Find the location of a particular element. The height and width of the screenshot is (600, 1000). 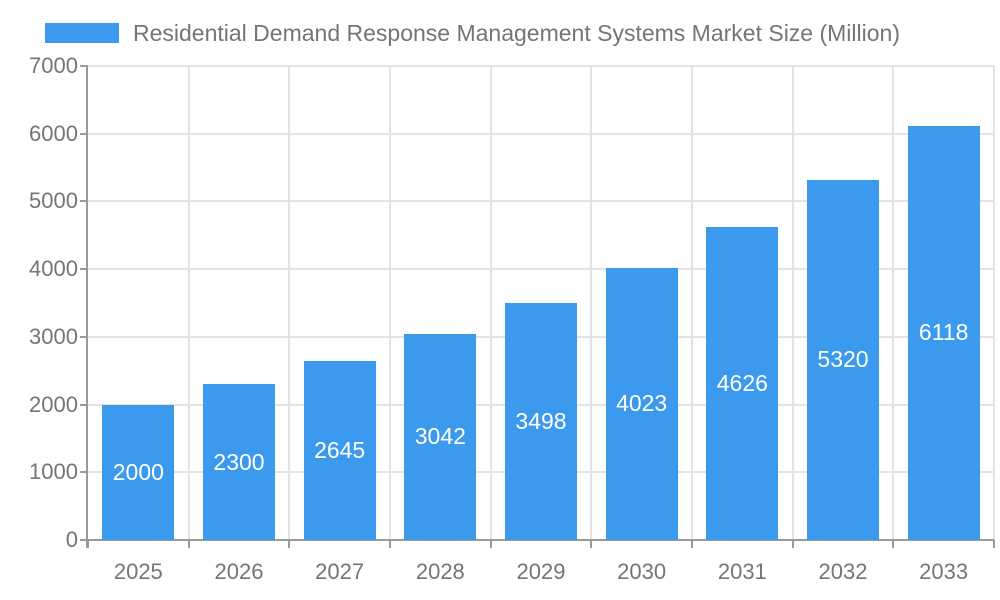

x-axis-tick-label: 2025 is located at coordinates (138, 571).